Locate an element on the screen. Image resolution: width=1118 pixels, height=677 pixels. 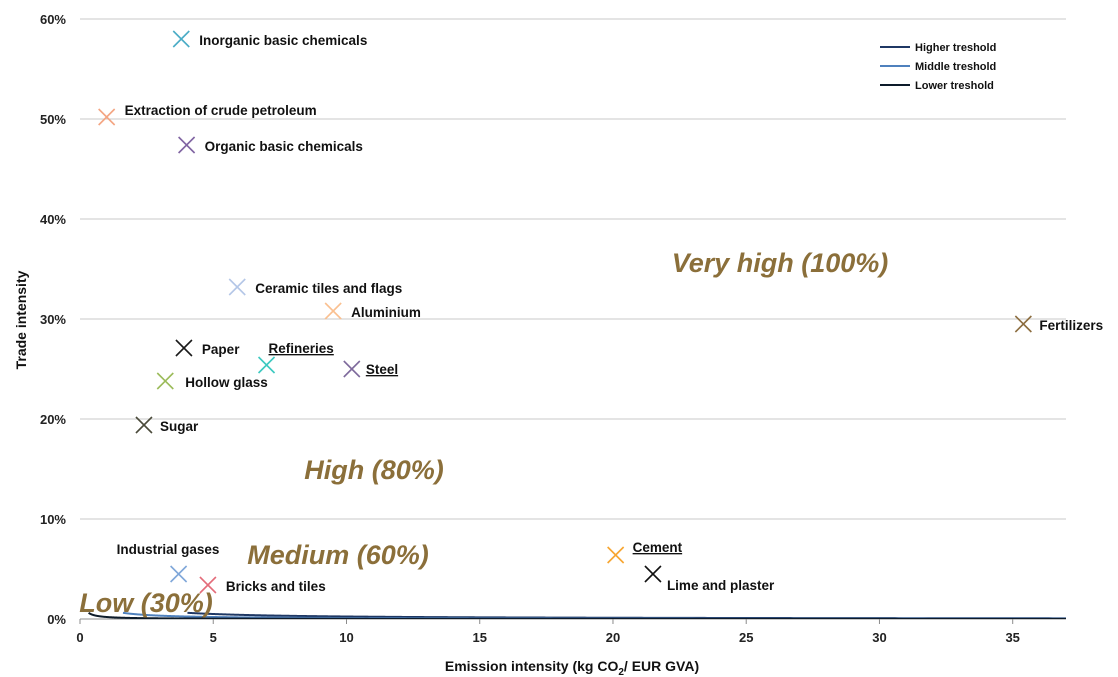
data-point: Paper is located at coordinates (207, 348).